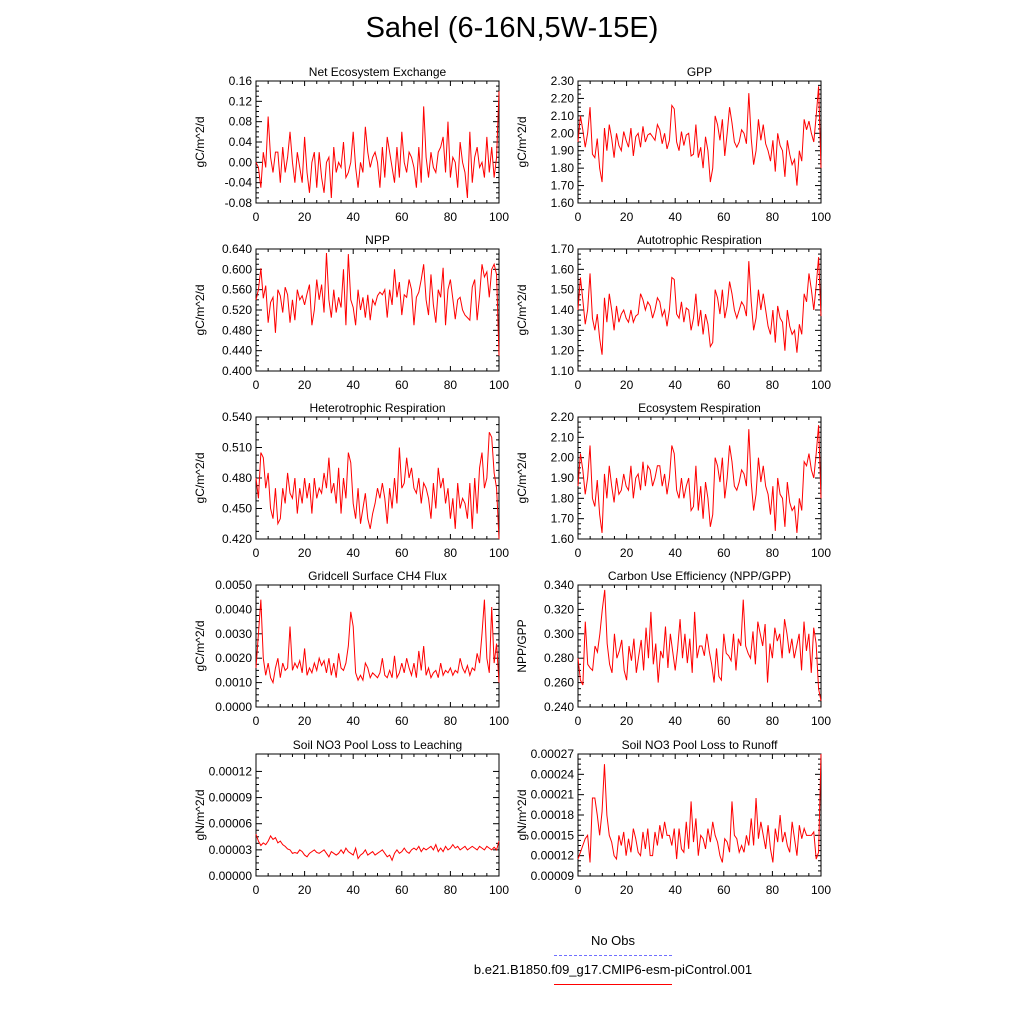  What do you see at coordinates (563, 81) in the screenshot?
I see `y-tick-label: 2.30` at bounding box center [563, 81].